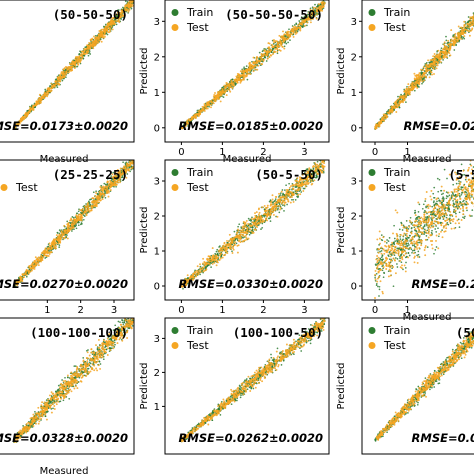 The height and width of the screenshot is (474, 474). What do you see at coordinates (175, 12) in the screenshot?
I see `legend-marker-train` at bounding box center [175, 12].